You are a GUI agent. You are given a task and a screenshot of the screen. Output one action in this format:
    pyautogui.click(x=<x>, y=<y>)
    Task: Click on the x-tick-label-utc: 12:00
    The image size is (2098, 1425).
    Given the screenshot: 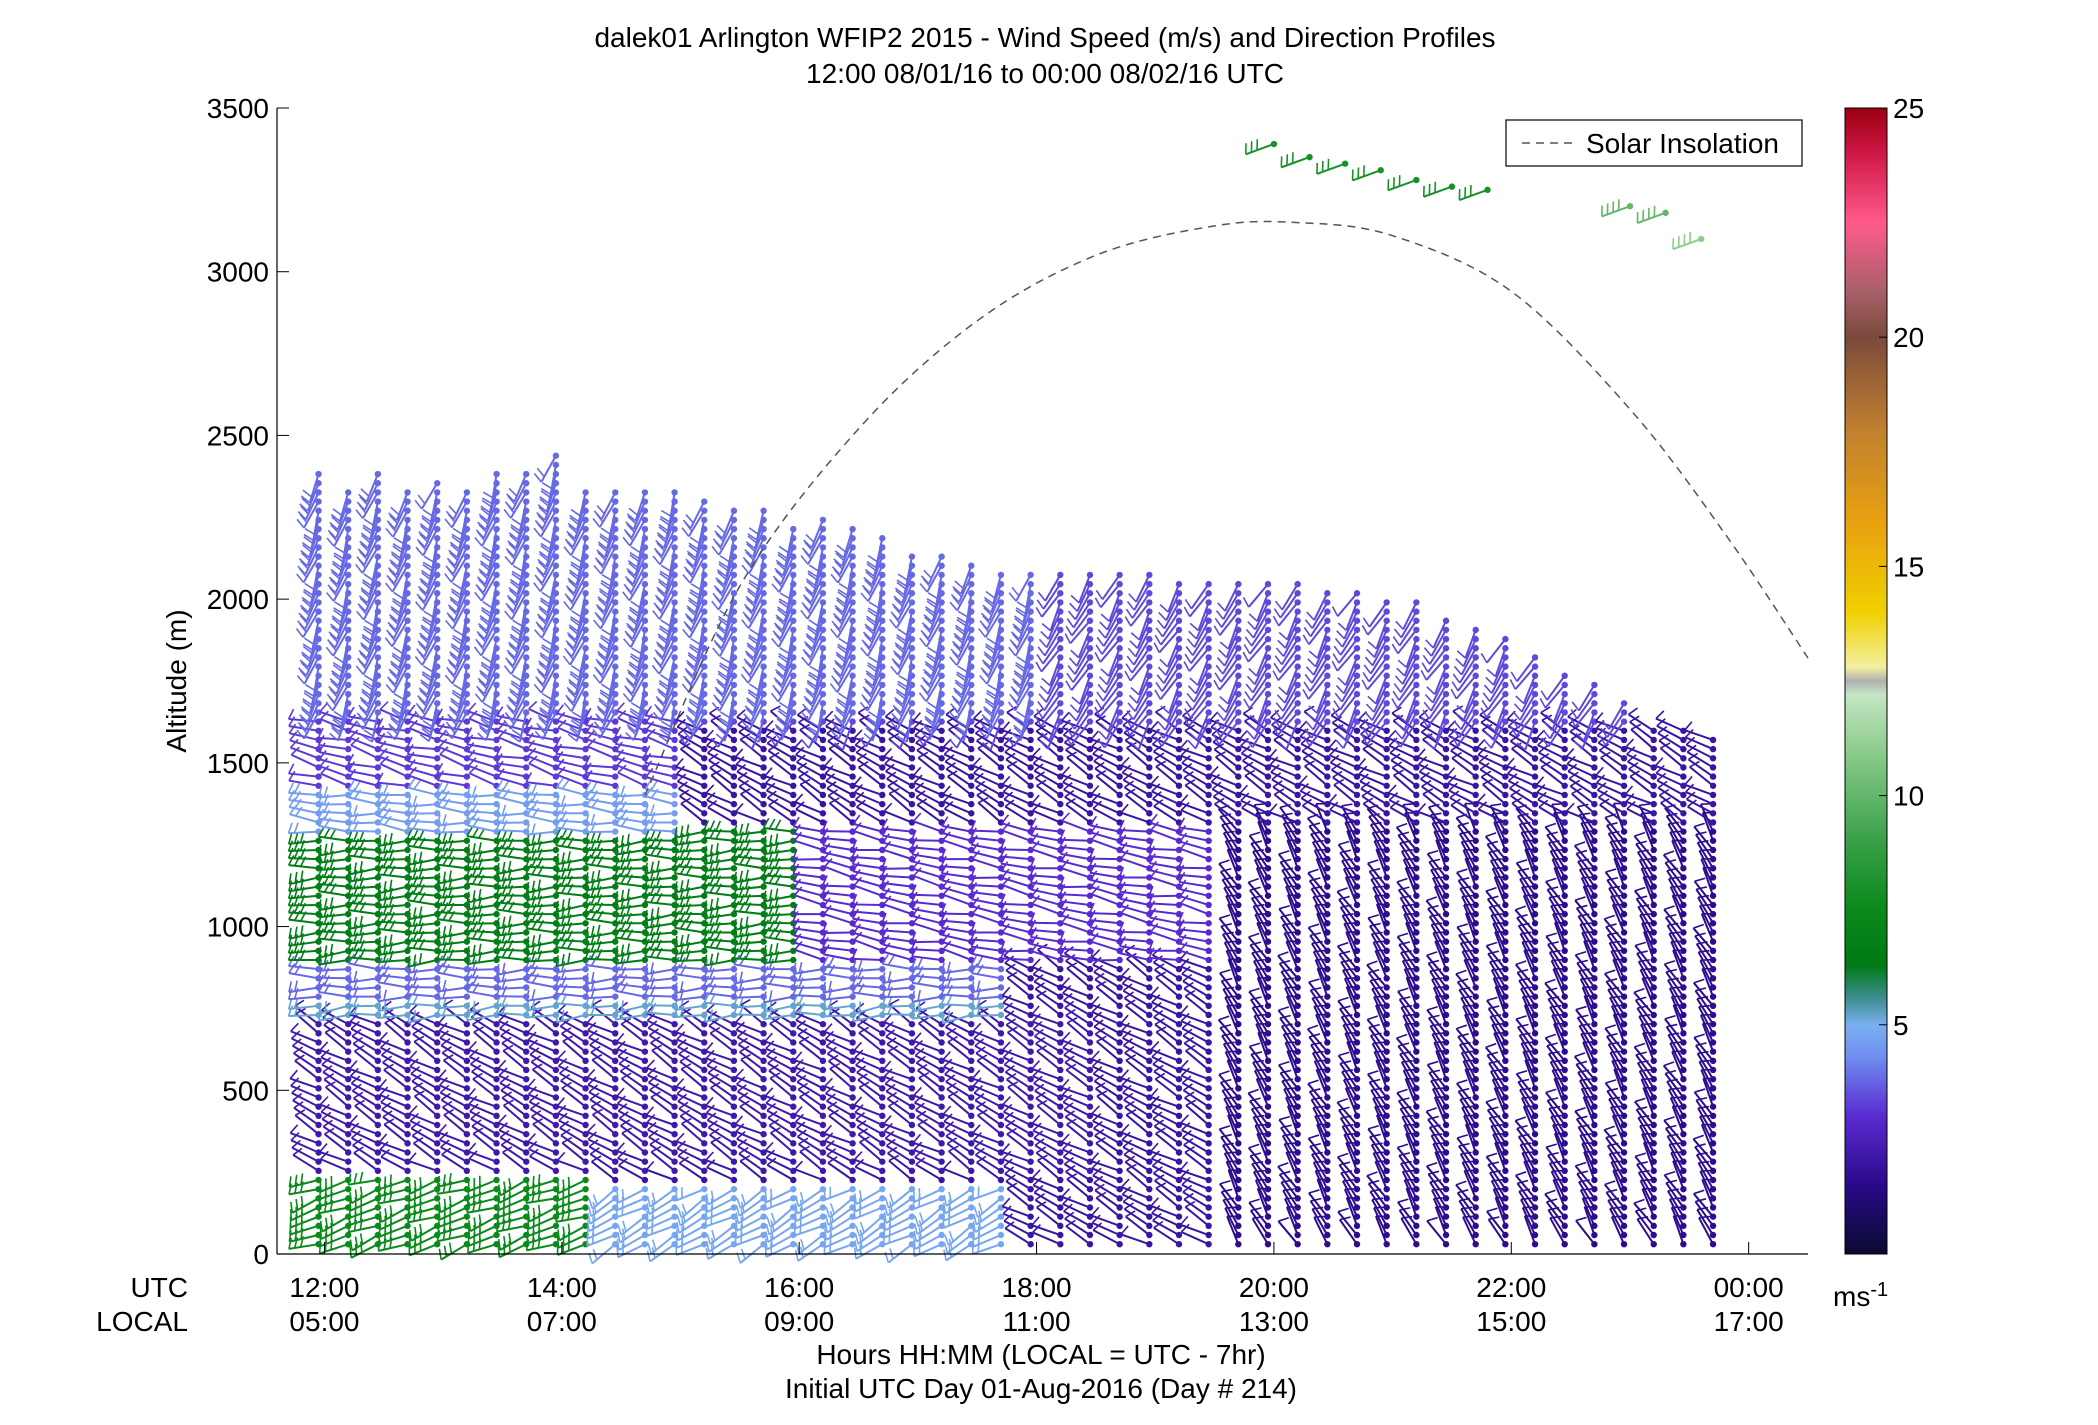 What is the action you would take?
    pyautogui.click(x=324, y=1287)
    